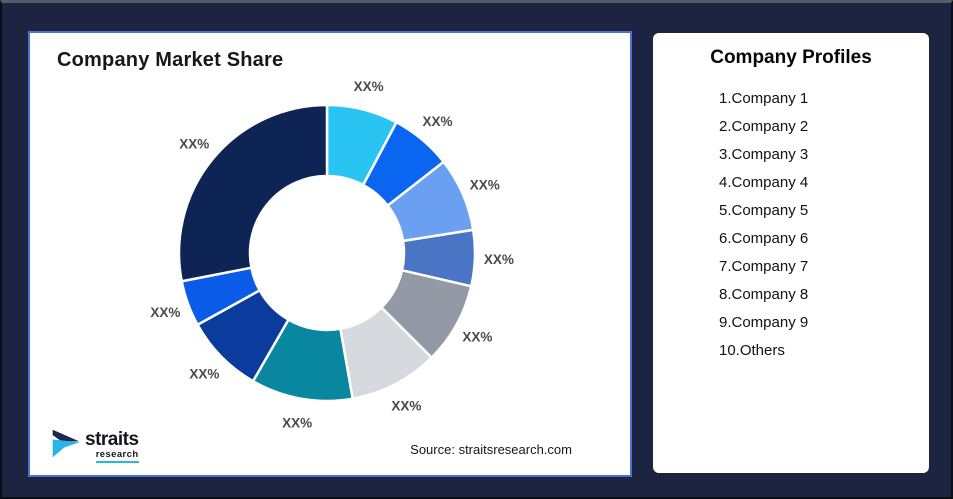 The height and width of the screenshot is (499, 953). Describe the element at coordinates (66, 443) in the screenshot. I see `straits-logo-icon` at that location.